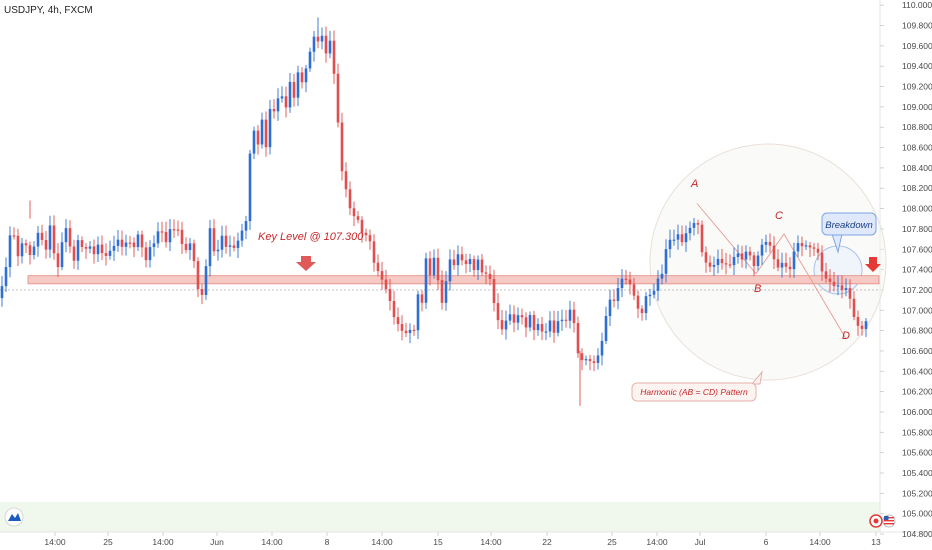 Image resolution: width=932 pixels, height=550 pixels. Describe the element at coordinates (917, 229) in the screenshot. I see `price-tick-label: 107.800` at that location.